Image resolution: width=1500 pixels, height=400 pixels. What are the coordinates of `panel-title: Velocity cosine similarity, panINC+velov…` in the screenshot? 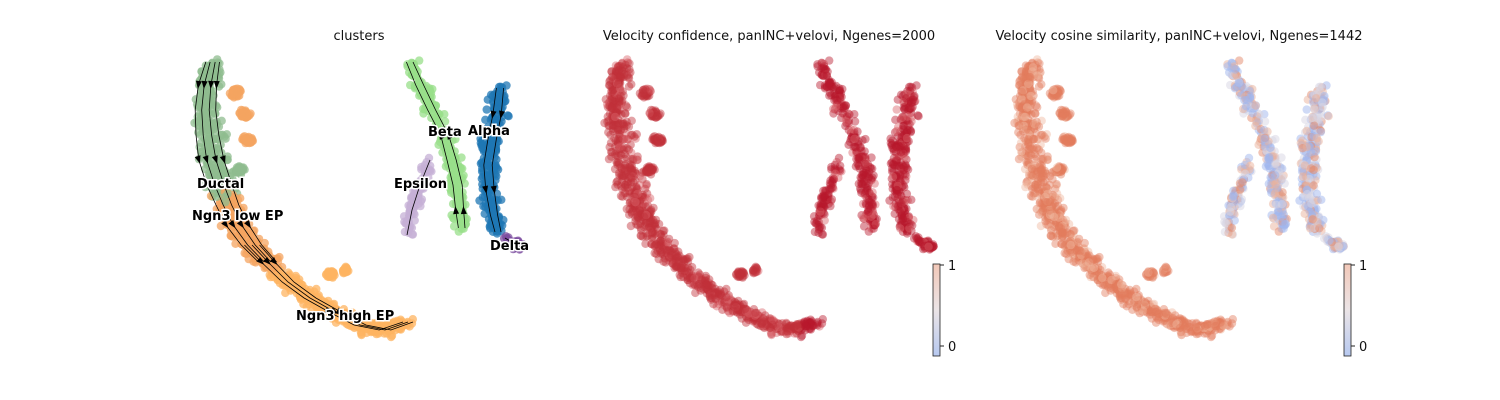 It's located at (1178, 36).